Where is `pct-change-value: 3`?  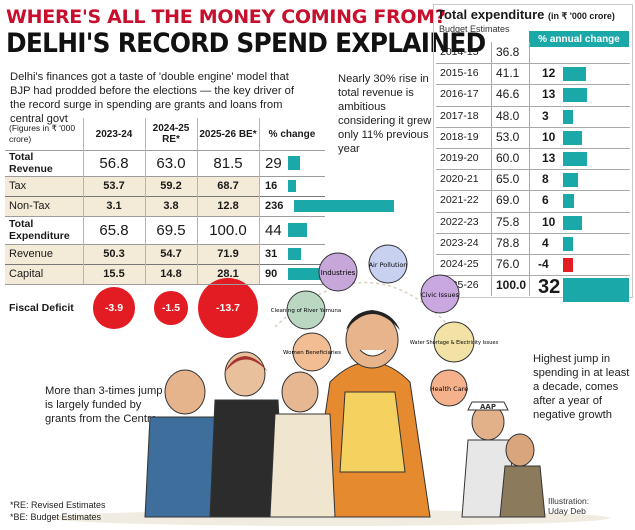
pct-change-value: 3 is located at coordinates (545, 115).